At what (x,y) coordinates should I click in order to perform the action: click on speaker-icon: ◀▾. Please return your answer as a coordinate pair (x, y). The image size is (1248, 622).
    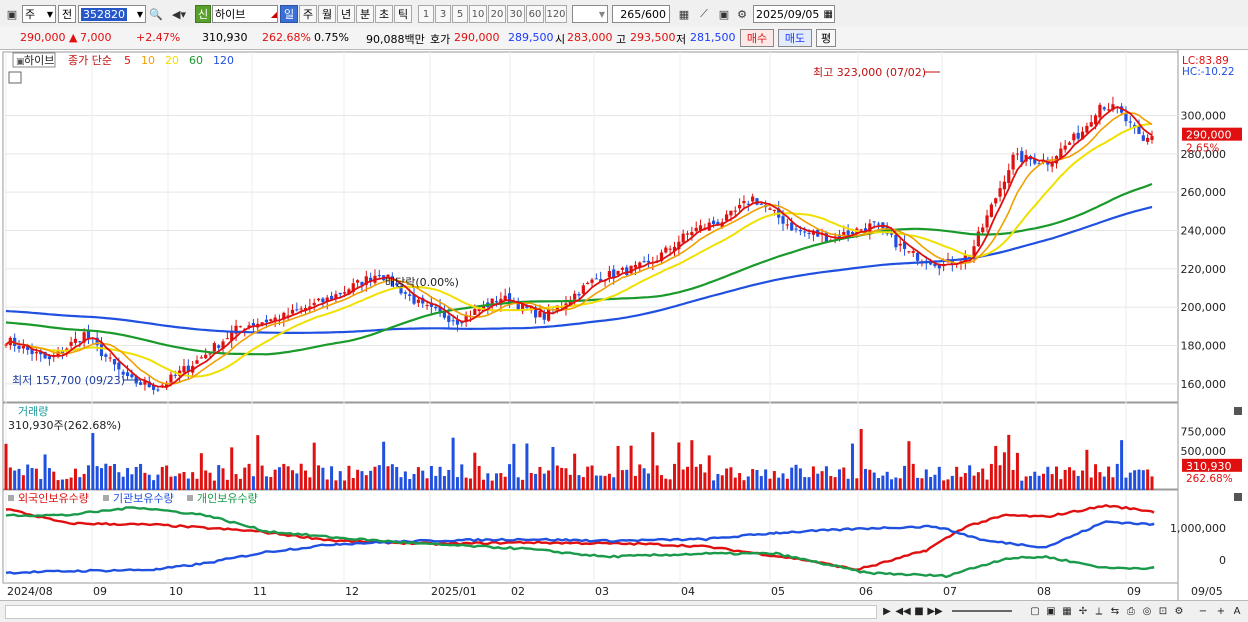
    Looking at the image, I should click on (179, 14).